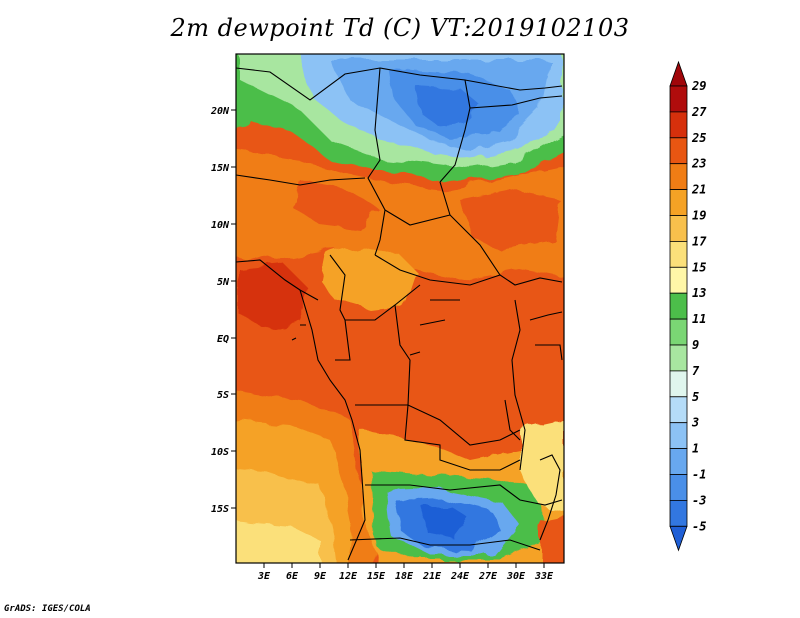 This screenshot has width=800, height=618. I want to click on lon-label-9e: 9E, so click(320, 576).